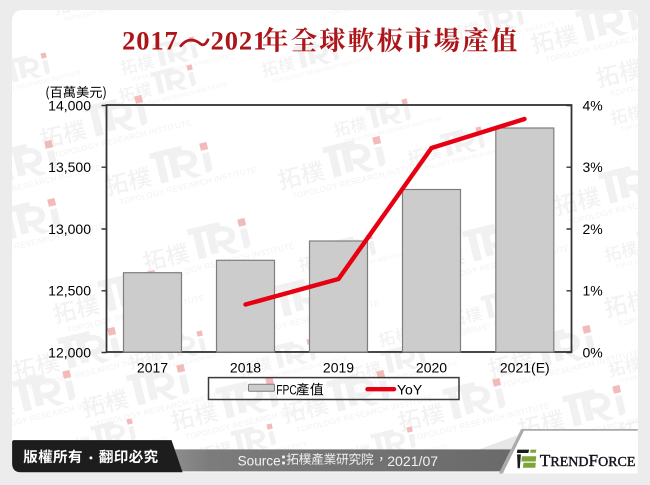  What do you see at coordinates (593, 105) in the screenshot?
I see `svg-text: 4%` at bounding box center [593, 105].